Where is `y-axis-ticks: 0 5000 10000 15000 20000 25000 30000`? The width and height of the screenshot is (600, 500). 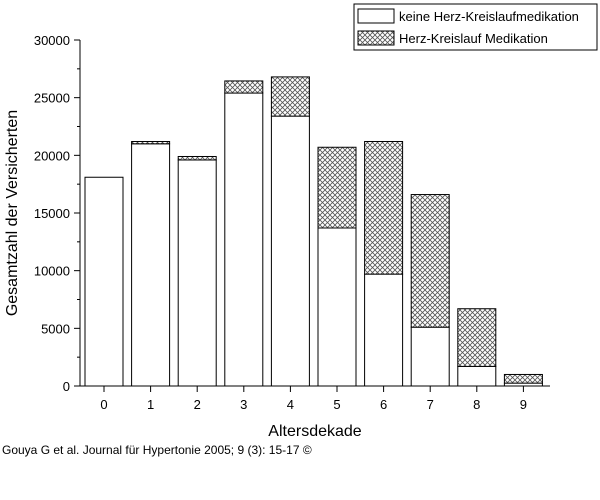 y-axis-ticks: 0 5000 10000 15000 20000 25000 30000 is located at coordinates (57, 213).